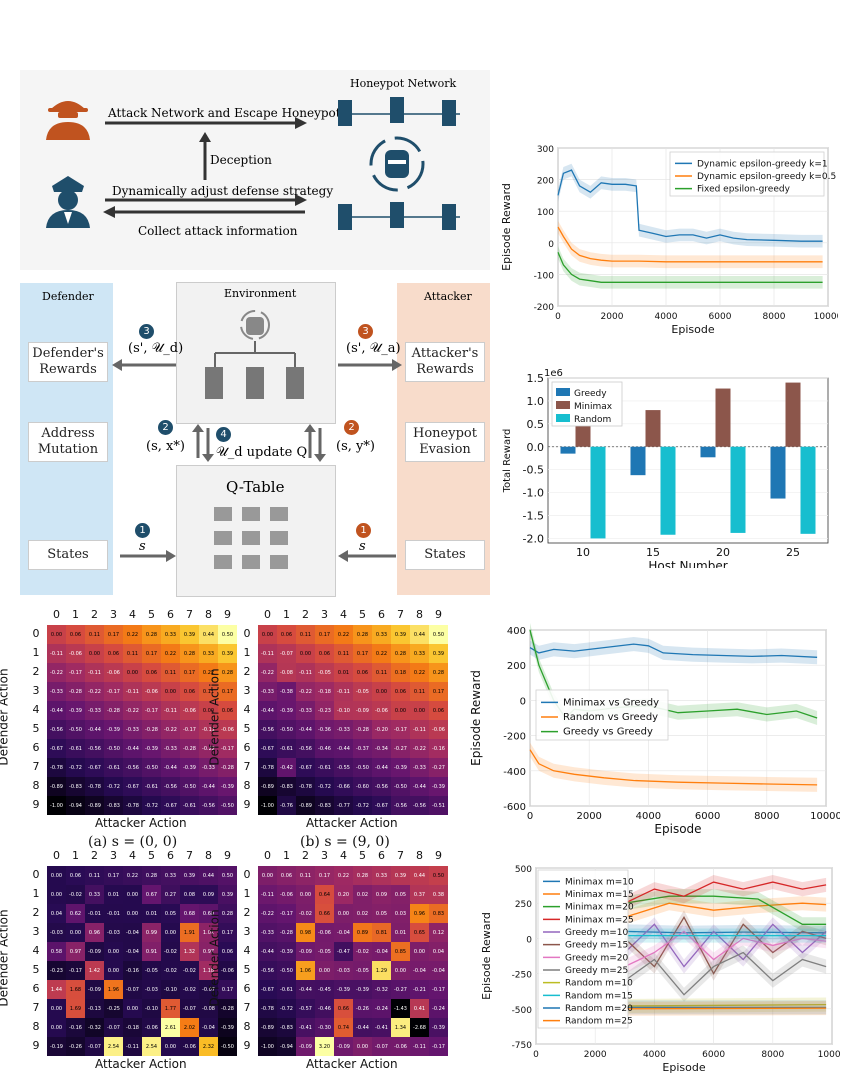 This screenshot has height=1074, width=856. Describe the element at coordinates (522, 976) in the screenshot. I see `y-tick-label: -250` at that location.